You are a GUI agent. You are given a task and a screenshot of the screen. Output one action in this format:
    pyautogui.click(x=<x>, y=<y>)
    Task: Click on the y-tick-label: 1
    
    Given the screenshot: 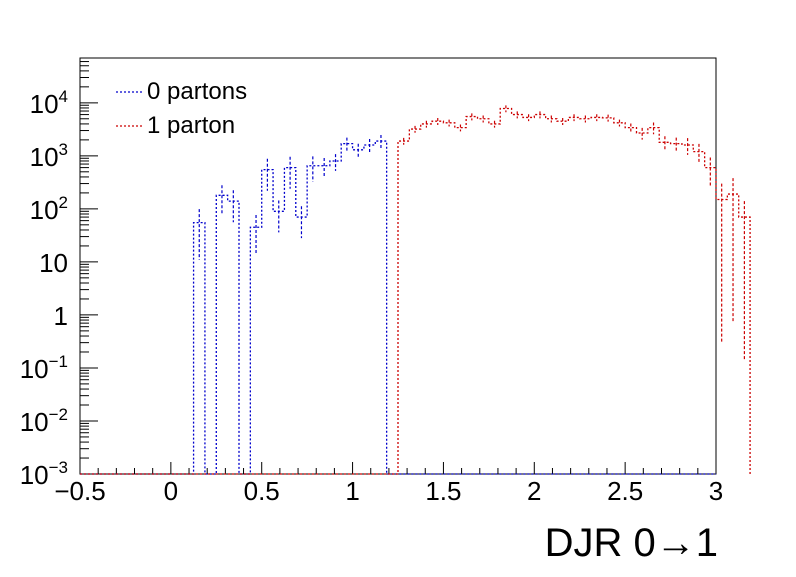 What is the action you would take?
    pyautogui.click(x=61, y=316)
    